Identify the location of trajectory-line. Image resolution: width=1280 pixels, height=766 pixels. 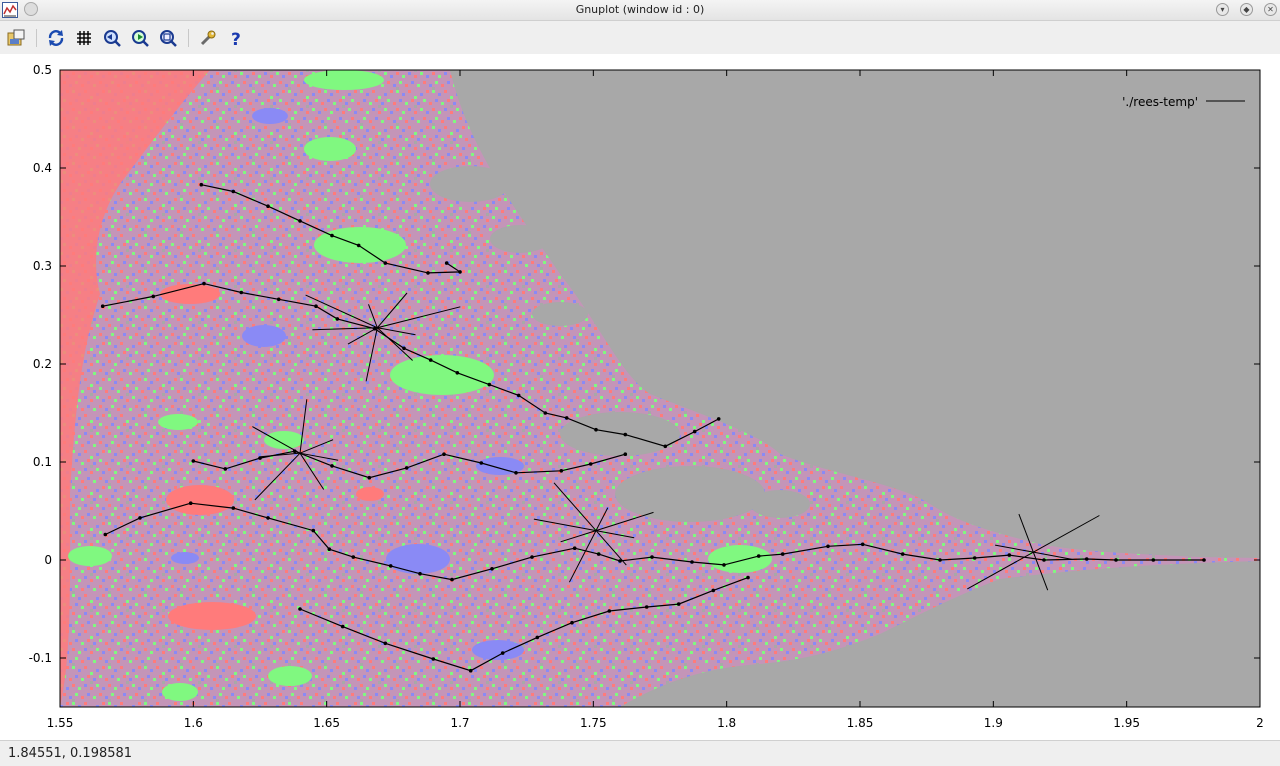
(331, 229).